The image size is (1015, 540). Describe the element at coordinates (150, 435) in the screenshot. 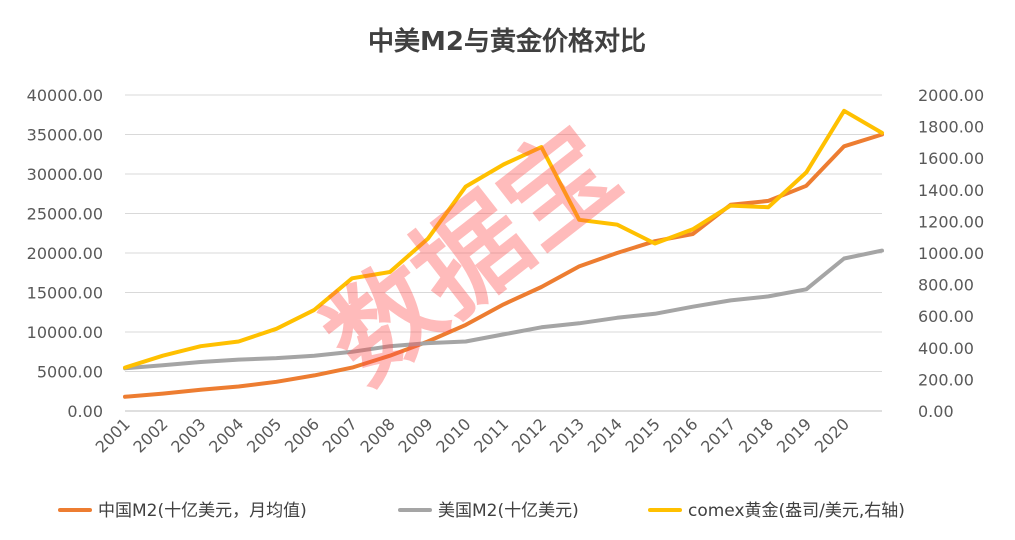

I see `x-tick-label: 2002` at that location.